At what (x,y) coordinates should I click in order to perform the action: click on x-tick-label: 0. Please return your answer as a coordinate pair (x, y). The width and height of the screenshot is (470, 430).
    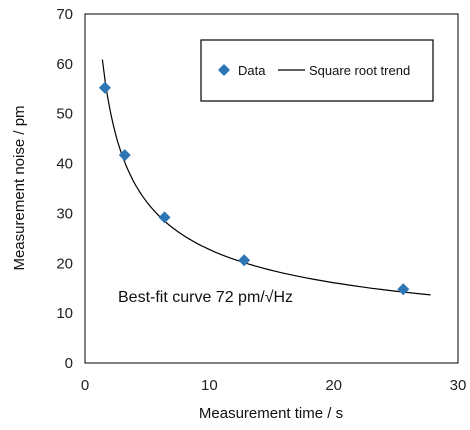
    Looking at the image, I should click on (85, 385).